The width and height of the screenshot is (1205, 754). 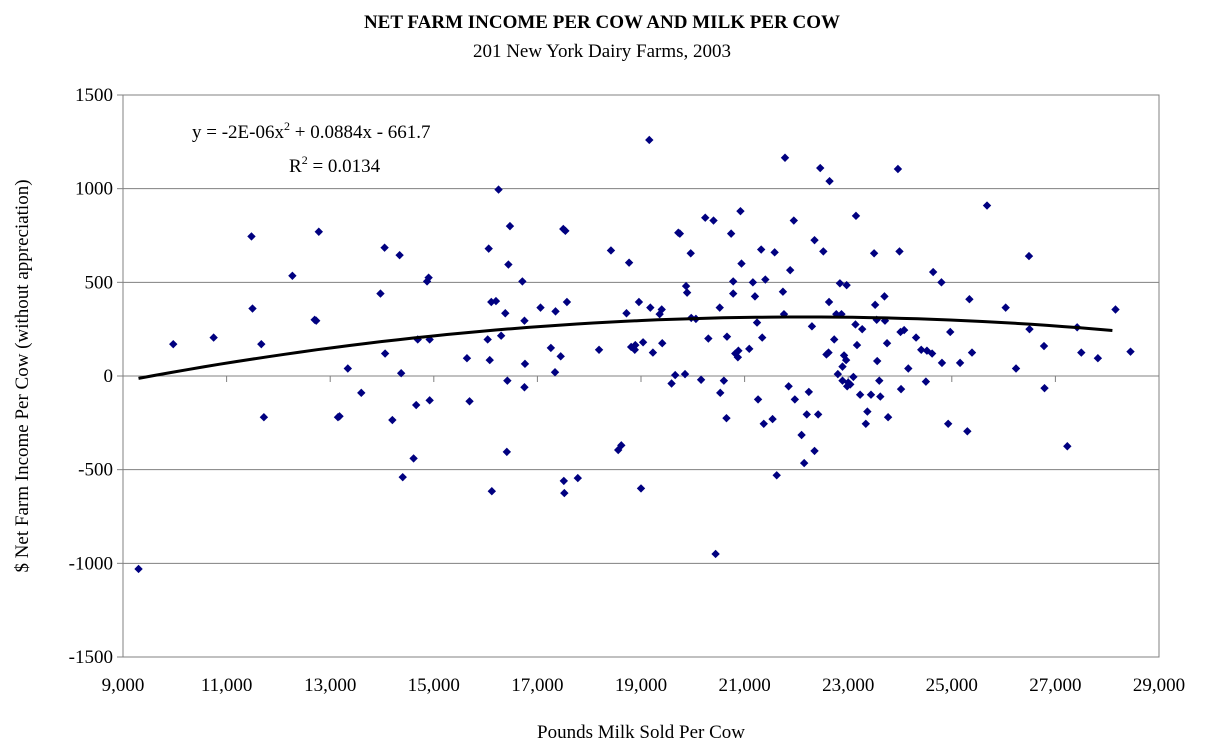 I want to click on x-tick-label: 27,000, so click(x=1055, y=685).